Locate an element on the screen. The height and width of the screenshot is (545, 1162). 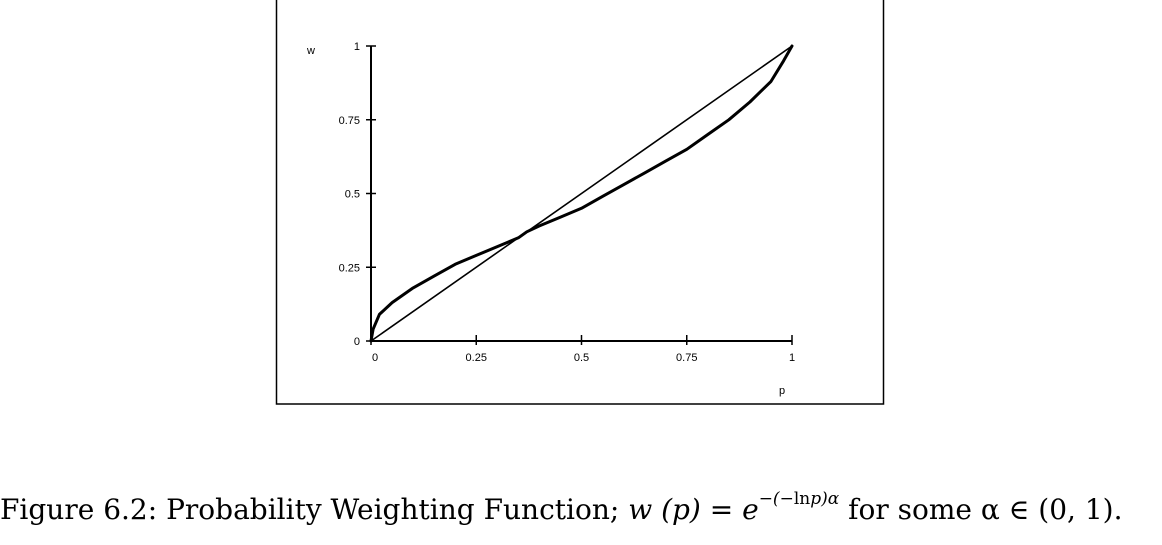
y-tick-label: 0 is located at coordinates (357, 342).